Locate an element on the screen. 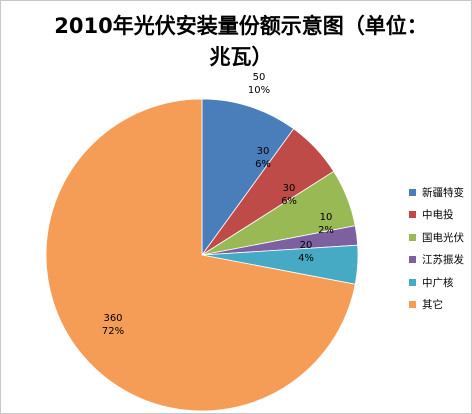  legend-item-4: 江苏振发 is located at coordinates (436, 260).